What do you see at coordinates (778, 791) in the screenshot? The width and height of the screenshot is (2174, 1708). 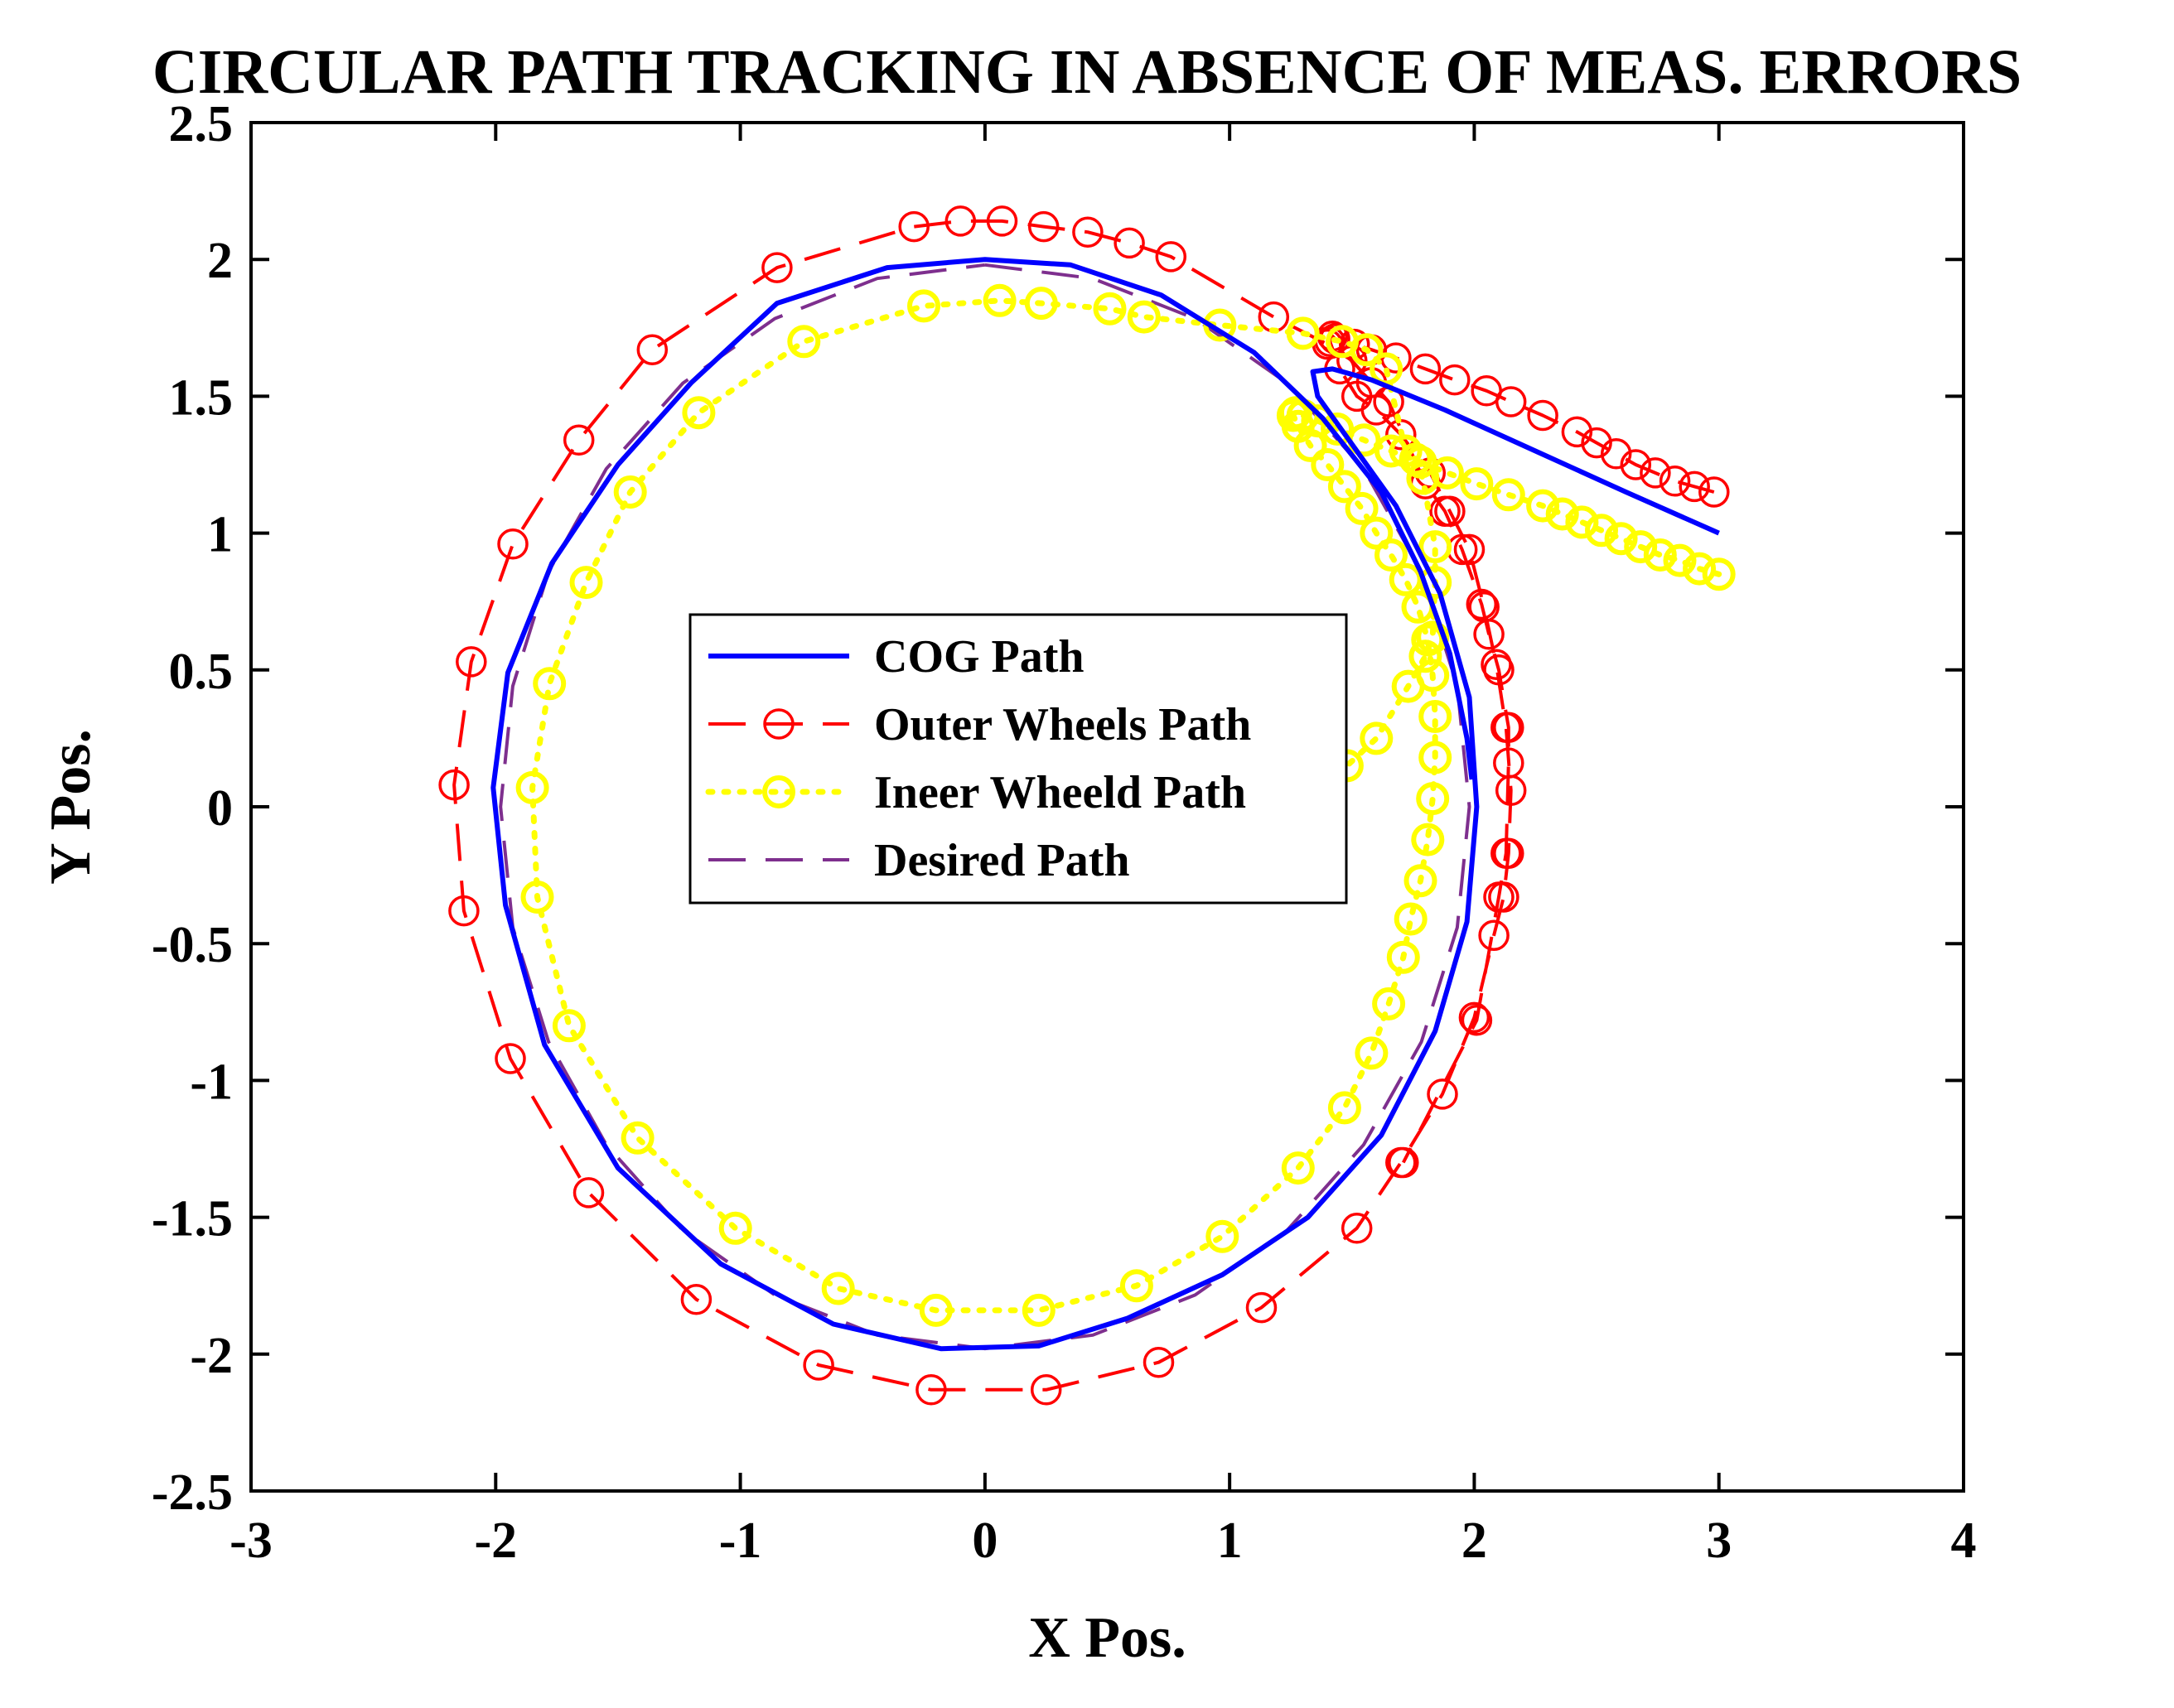 I see `legend-marker` at bounding box center [778, 791].